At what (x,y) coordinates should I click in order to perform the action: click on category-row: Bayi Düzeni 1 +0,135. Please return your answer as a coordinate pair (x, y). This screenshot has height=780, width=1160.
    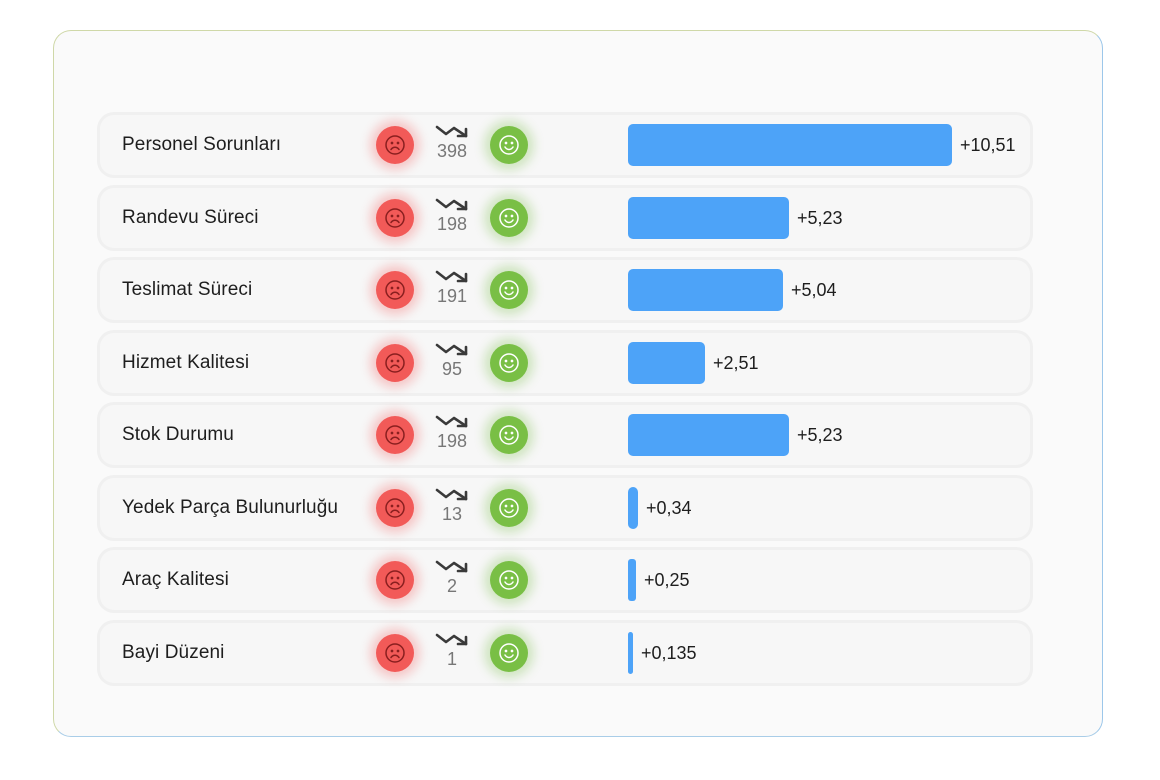
    Looking at the image, I should click on (565, 652).